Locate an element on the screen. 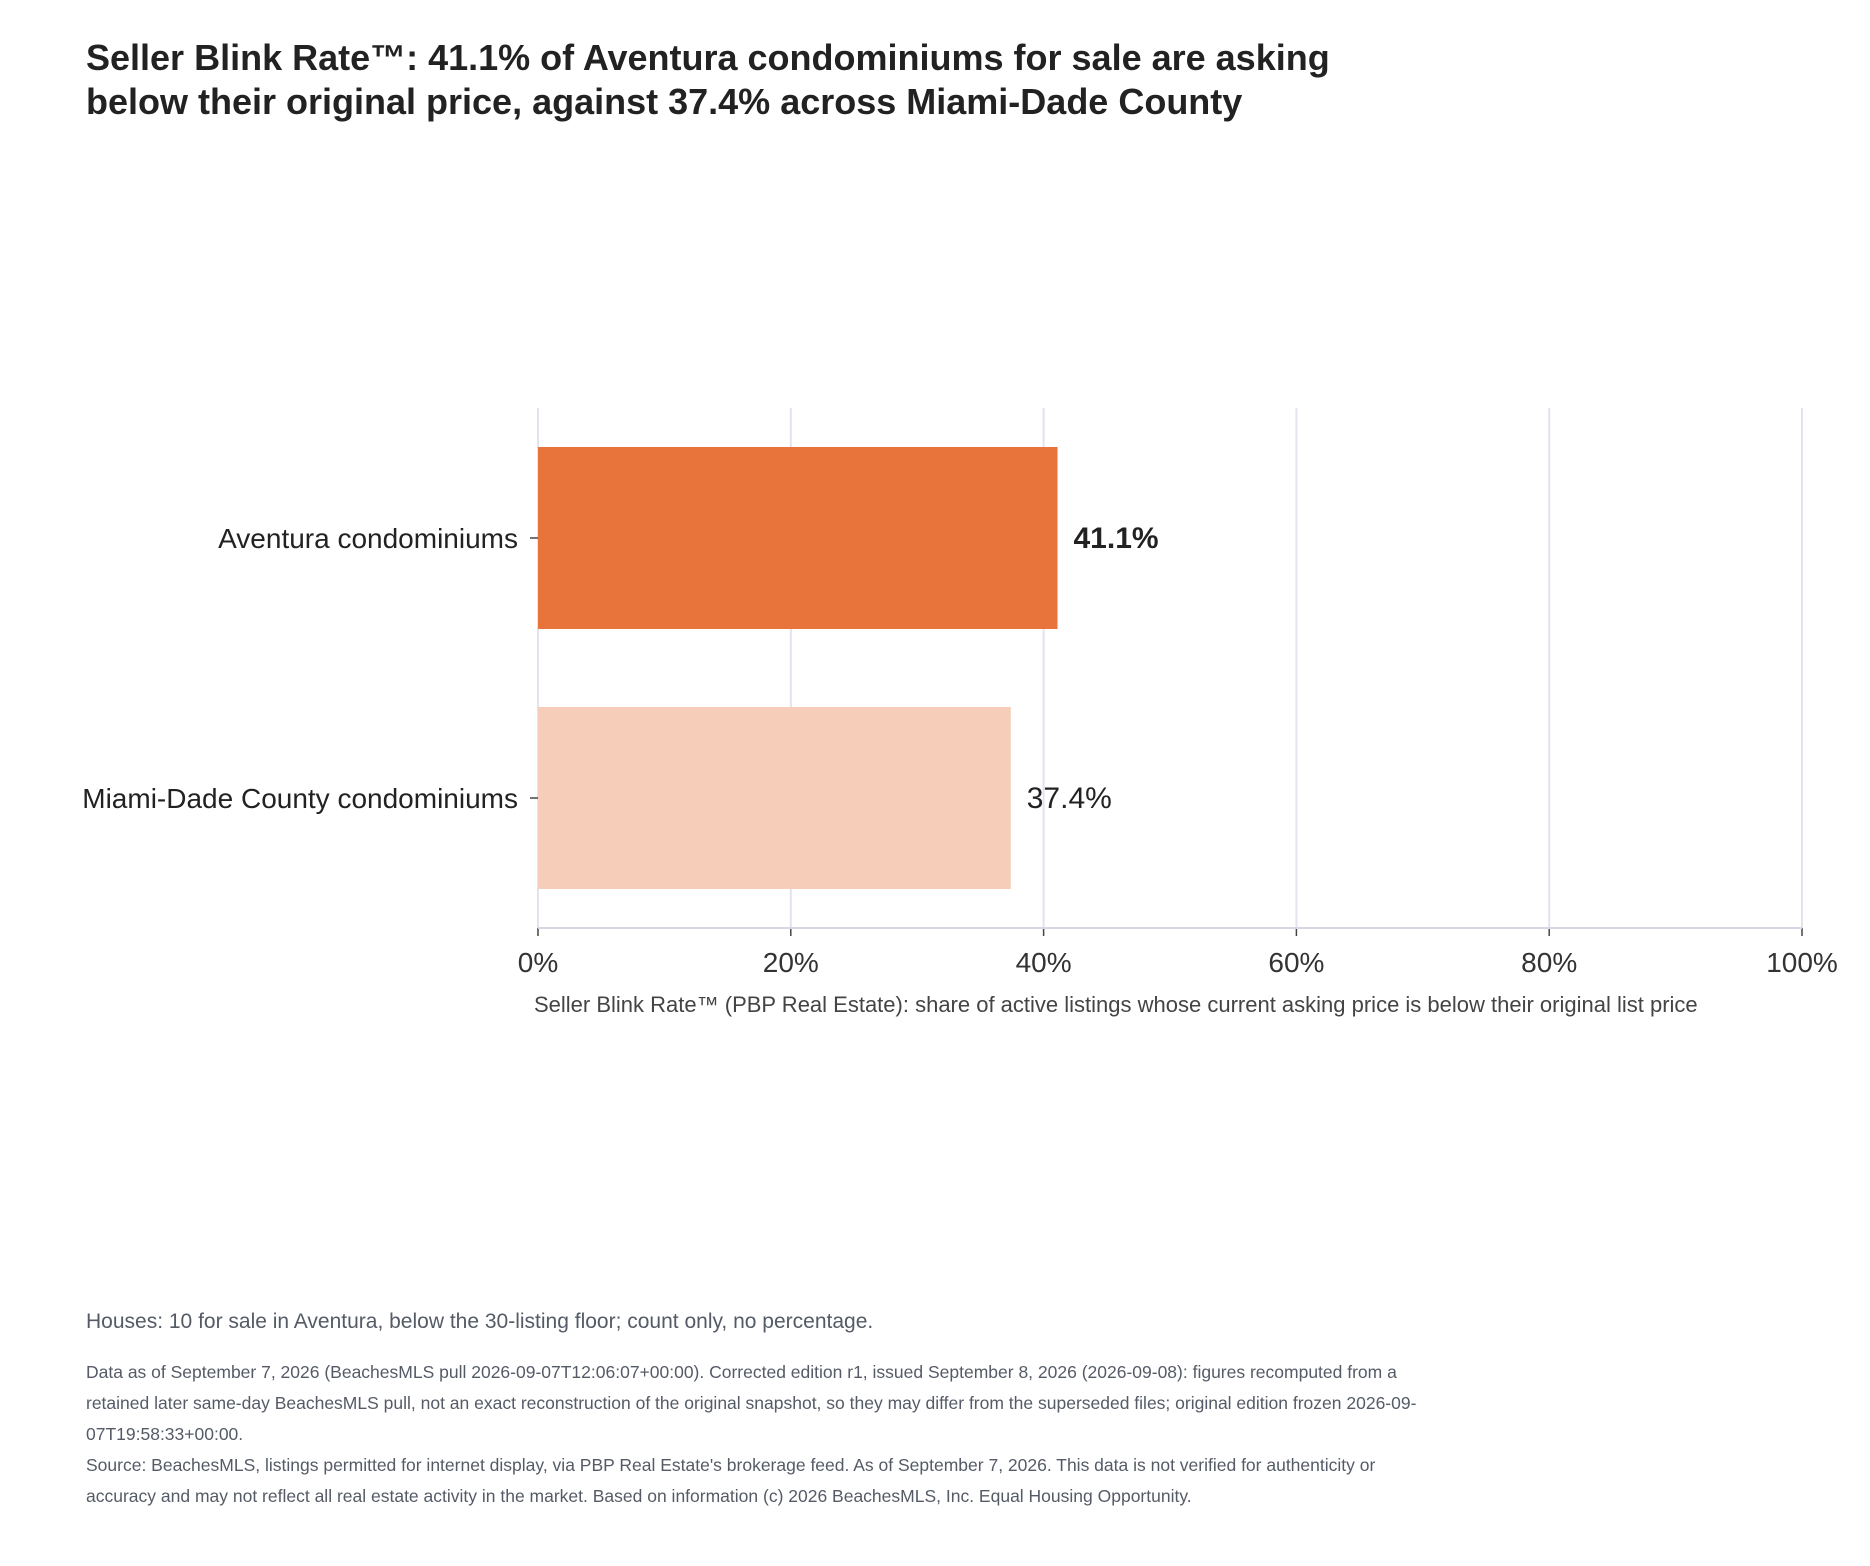 The image size is (1870, 1566). x-tick-label: 80% is located at coordinates (1549, 962).